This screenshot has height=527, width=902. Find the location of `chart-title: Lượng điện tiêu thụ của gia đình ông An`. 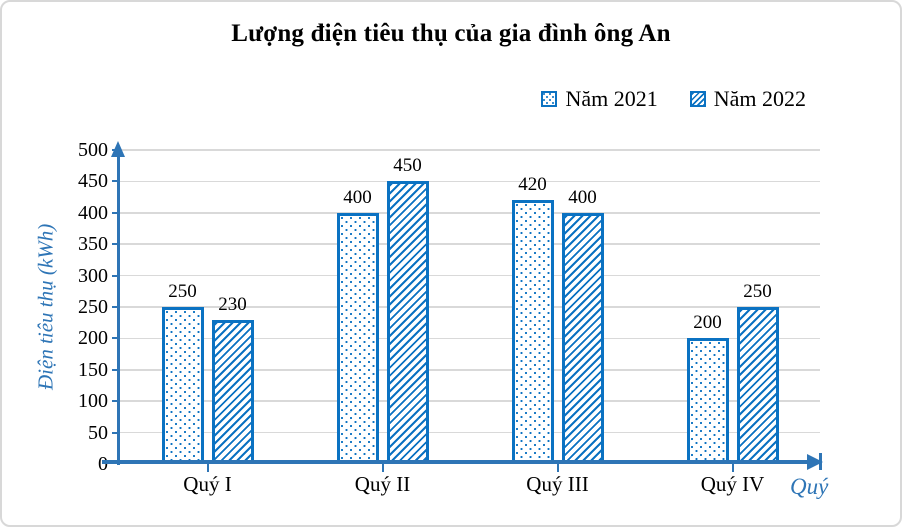

chart-title: Lượng điện tiêu thụ của gia đình ông An is located at coordinates (451, 33).